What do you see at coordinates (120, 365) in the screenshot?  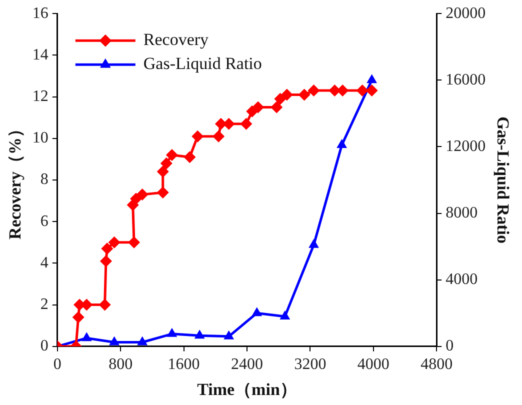 I see `x-tick-label: 800` at bounding box center [120, 365].